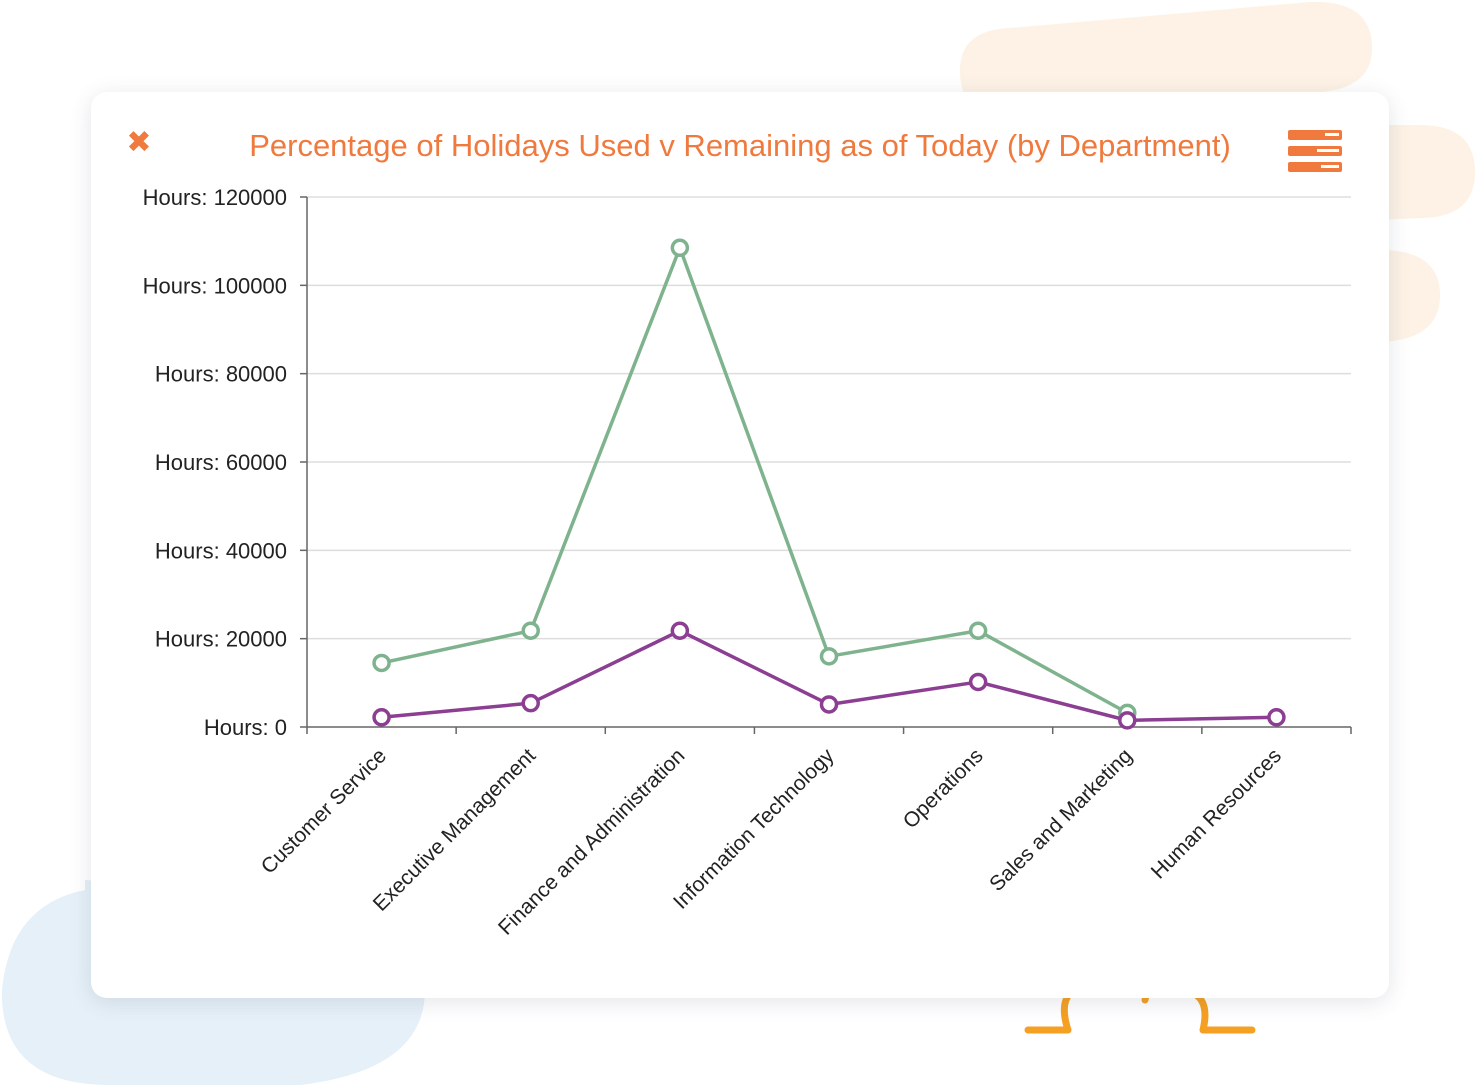 The height and width of the screenshot is (1085, 1475). What do you see at coordinates (221, 639) in the screenshot?
I see `y-tick-label: Hours: 20000` at bounding box center [221, 639].